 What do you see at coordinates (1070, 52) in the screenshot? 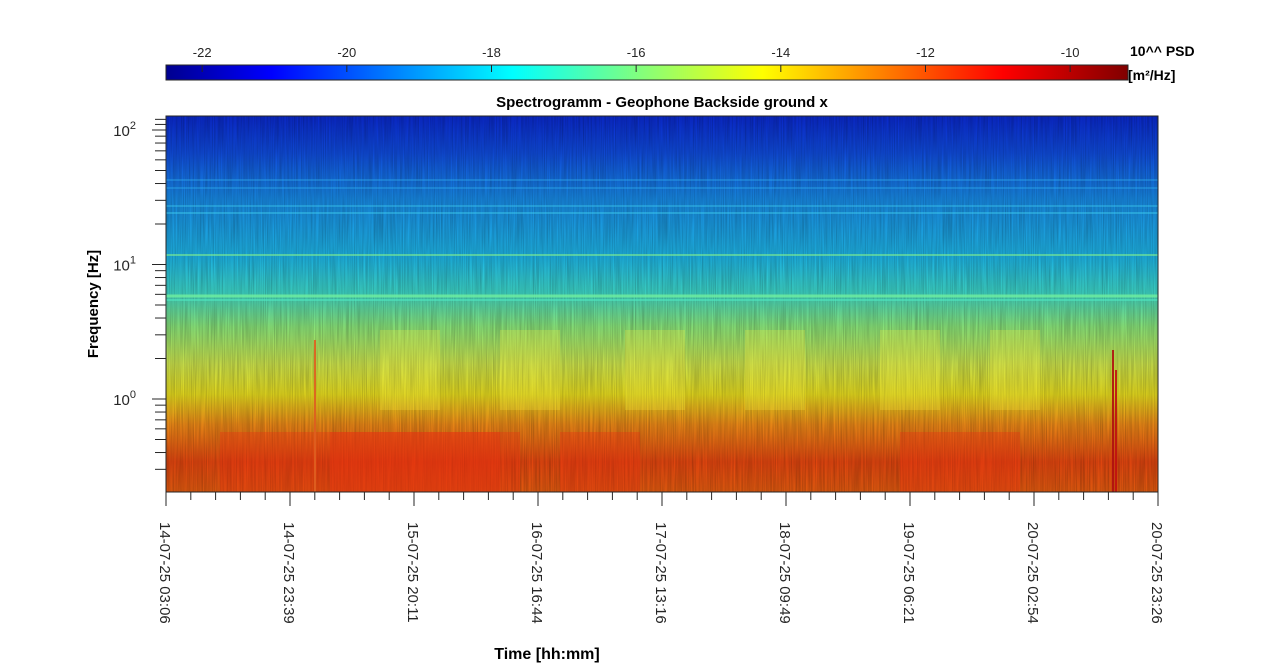
I see `colorbar-tick-label: -10` at bounding box center [1070, 52].